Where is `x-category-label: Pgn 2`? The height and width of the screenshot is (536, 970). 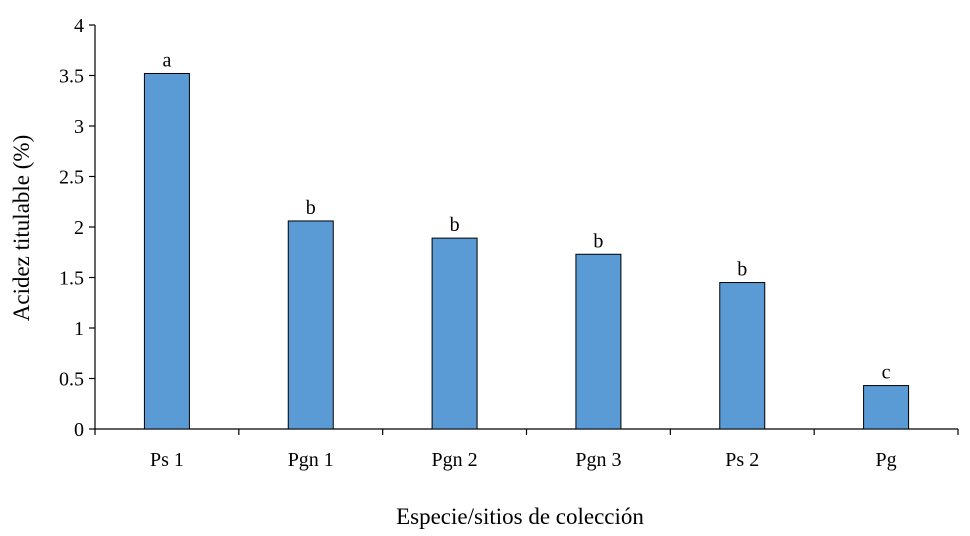
x-category-label: Pgn 2 is located at coordinates (455, 460).